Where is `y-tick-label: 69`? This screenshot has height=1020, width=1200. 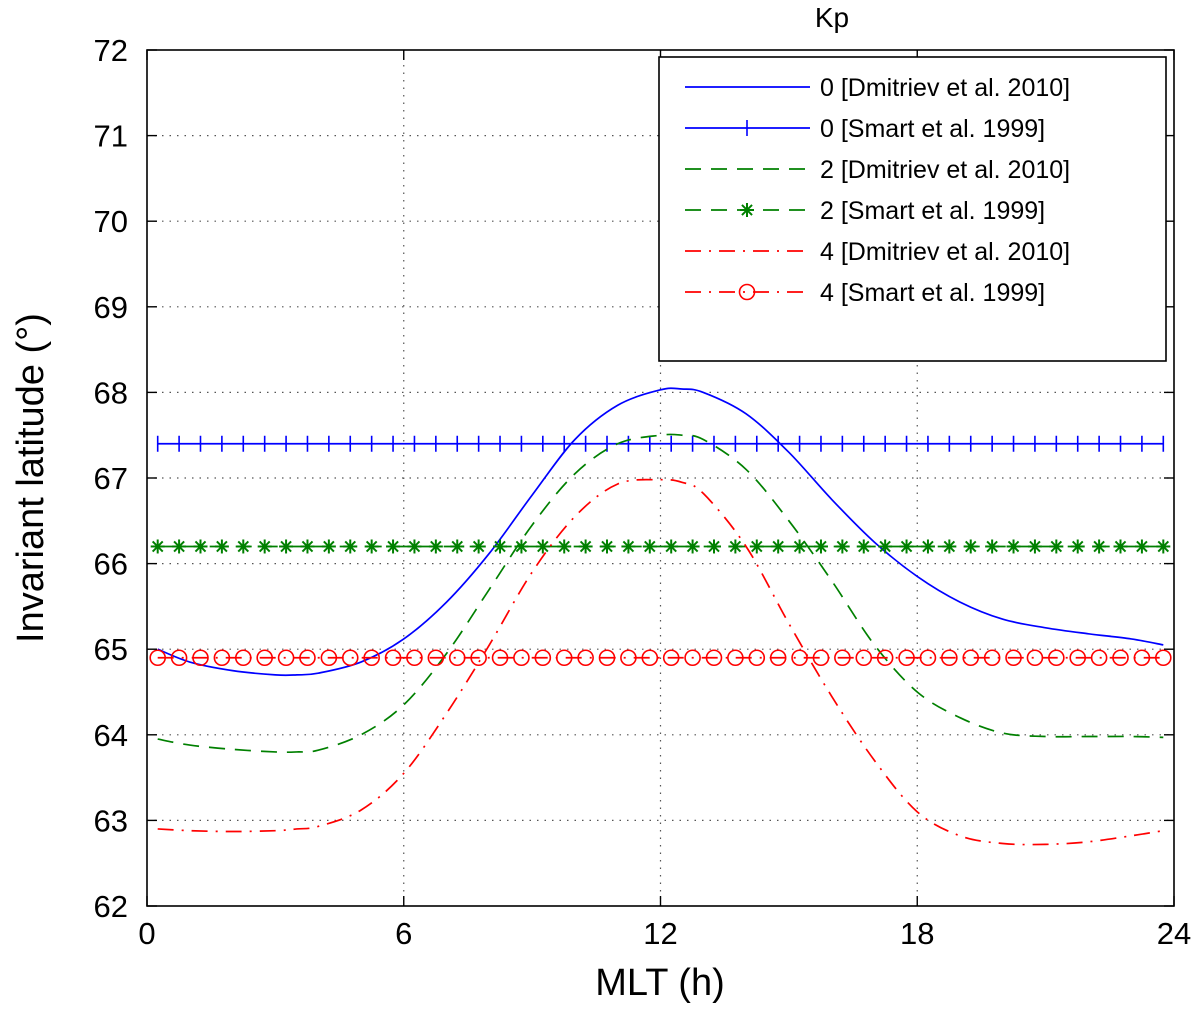
y-tick-label: 69 is located at coordinates (111, 307).